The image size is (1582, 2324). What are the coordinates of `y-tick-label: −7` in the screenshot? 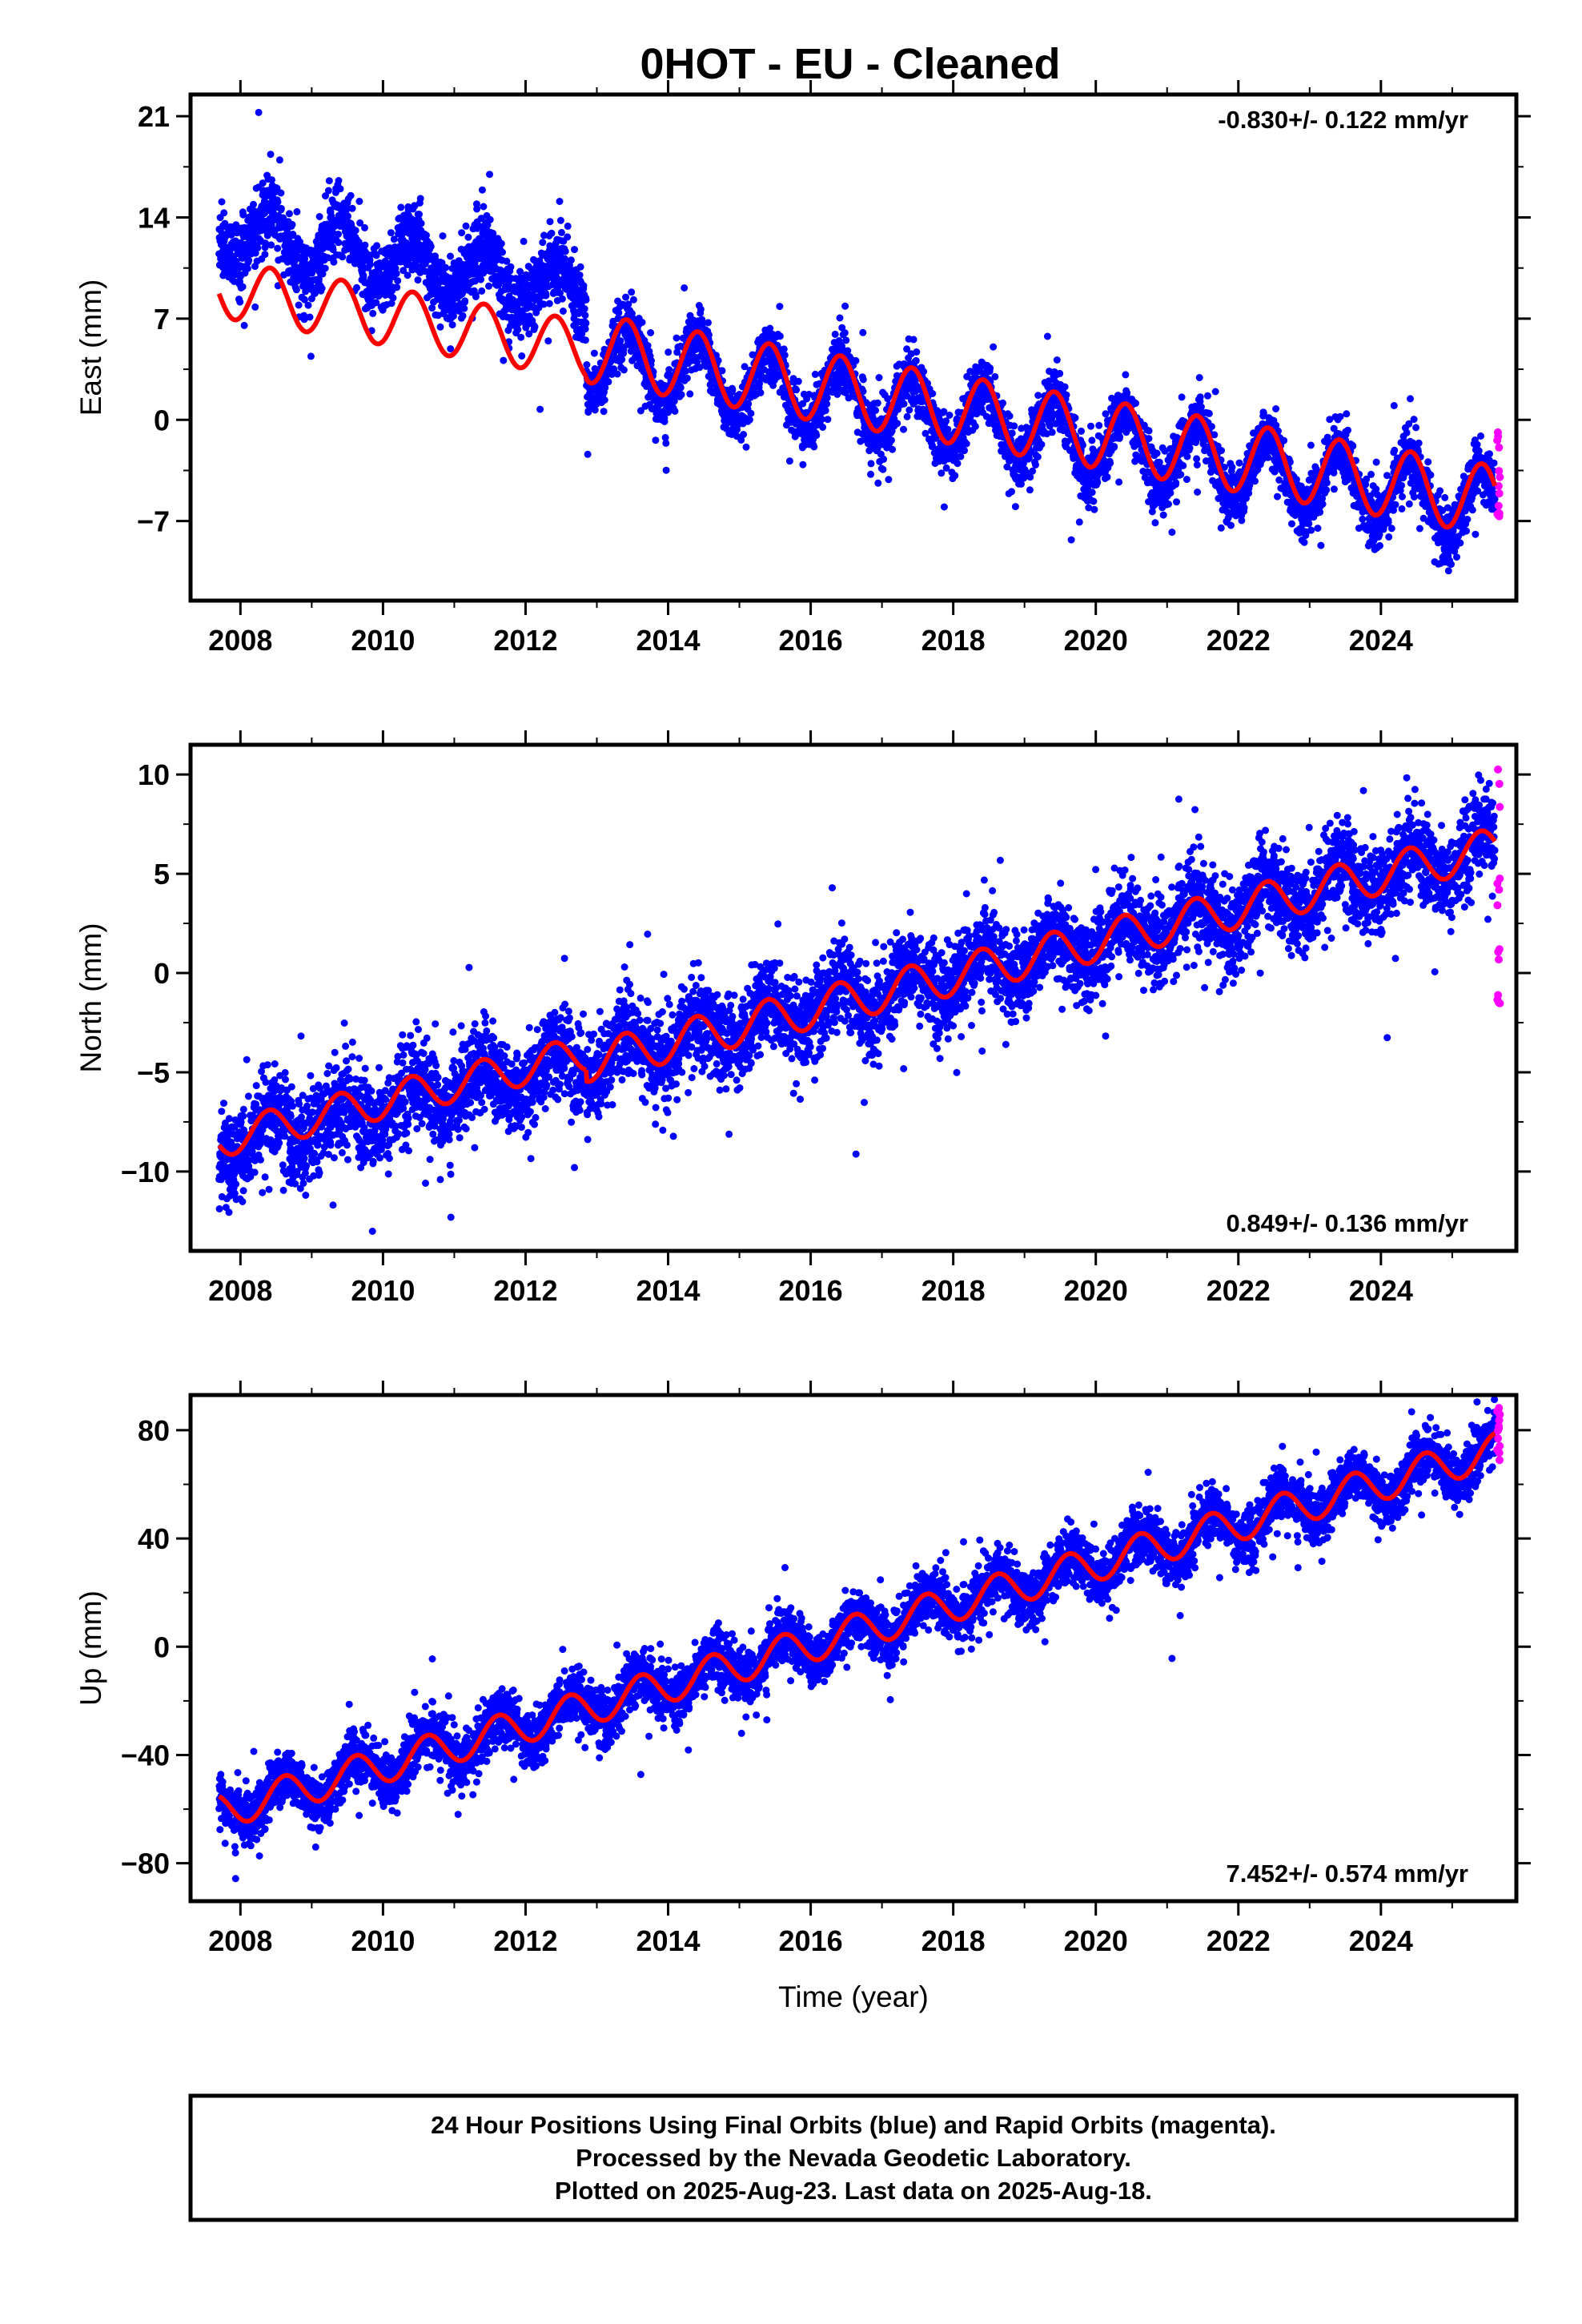 It's located at (154, 521).